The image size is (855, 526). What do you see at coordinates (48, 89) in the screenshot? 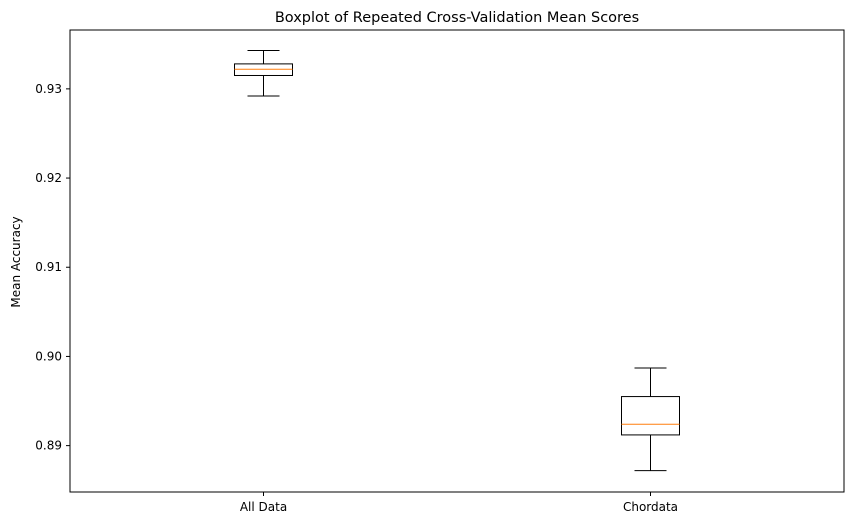
I see `y-tick-label: 0.93` at bounding box center [48, 89].